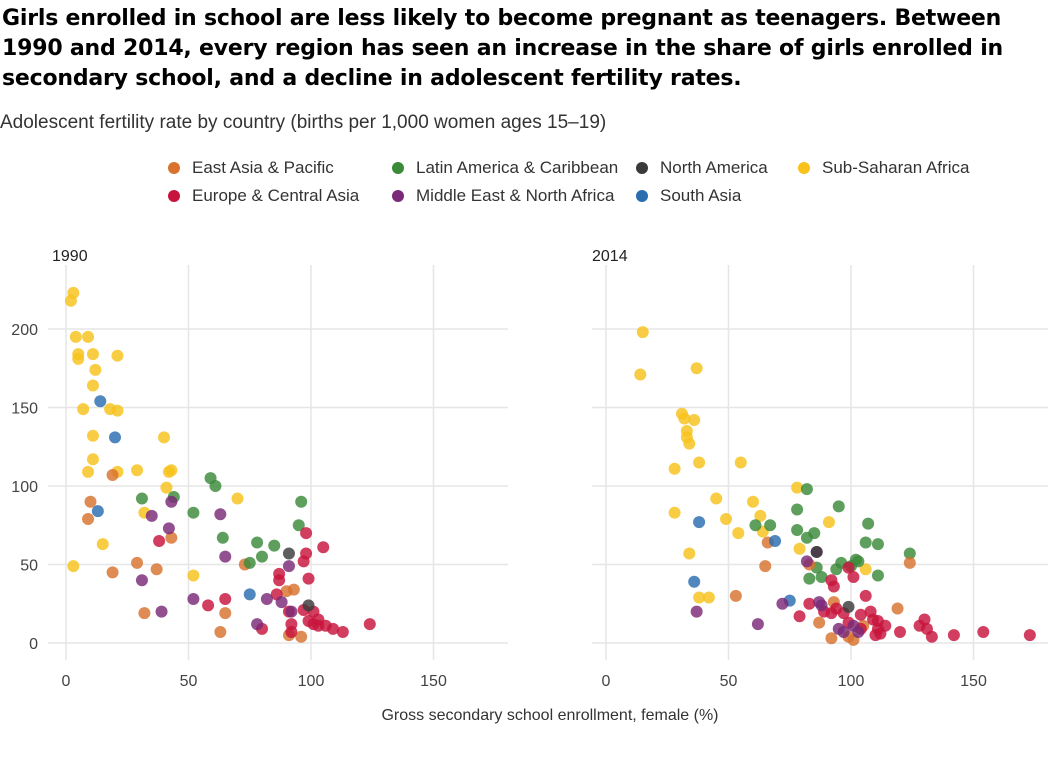 Image resolution: width=1056 pixels, height=768 pixels. What do you see at coordinates (515, 195) in the screenshot?
I see `legend-label: Middle East & North Africa` at bounding box center [515, 195].